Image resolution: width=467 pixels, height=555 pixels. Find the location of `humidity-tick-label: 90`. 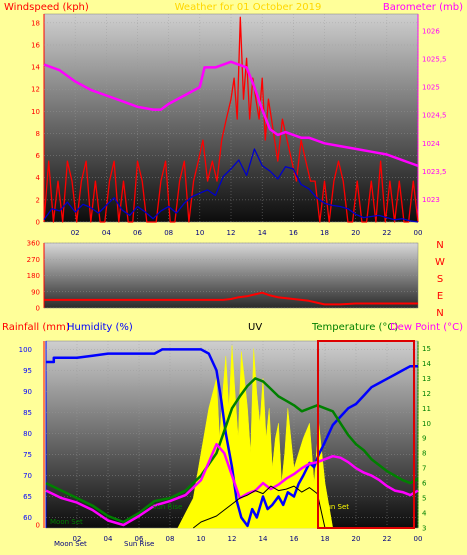

humidity-tick-label: 90 is located at coordinates (27, 392).